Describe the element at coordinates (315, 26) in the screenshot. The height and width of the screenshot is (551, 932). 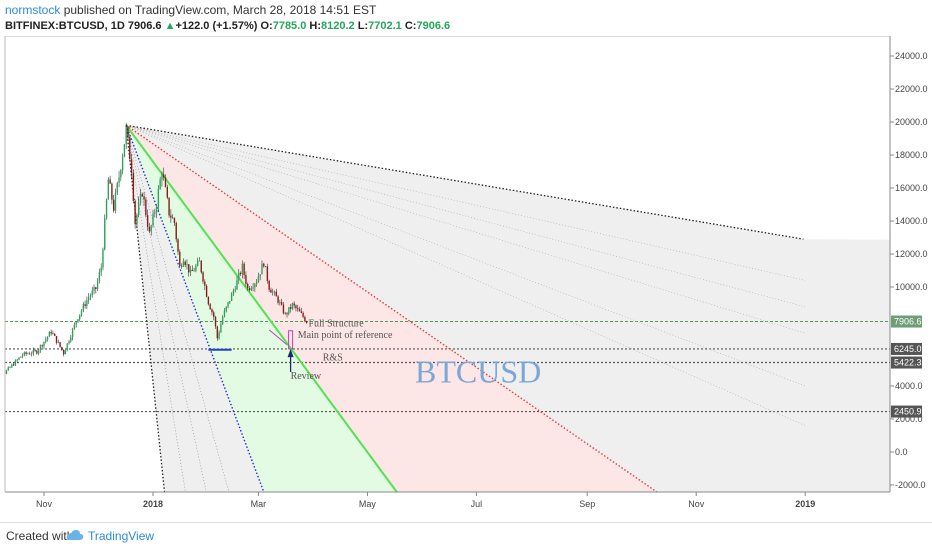
I see `high-label: H:` at that location.